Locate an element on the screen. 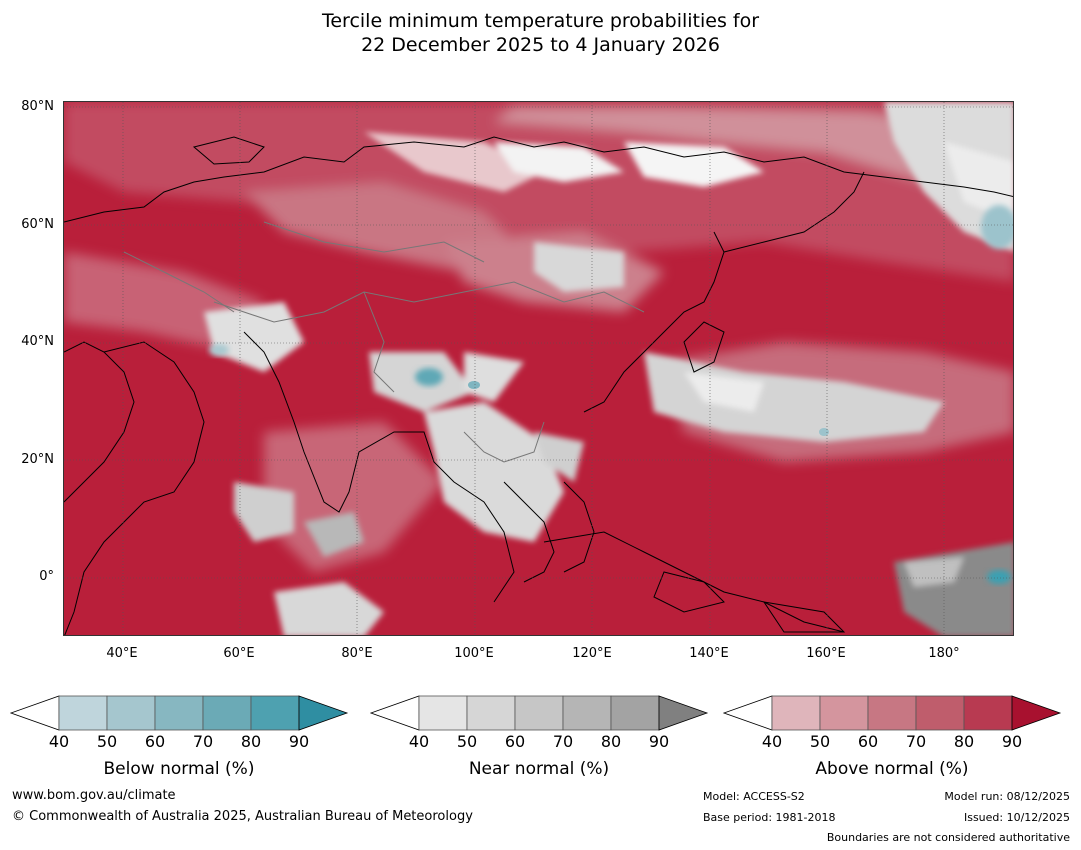 The image size is (1081, 850). issued-text: Issued: 10/12/2025 is located at coordinates (1016, 817).